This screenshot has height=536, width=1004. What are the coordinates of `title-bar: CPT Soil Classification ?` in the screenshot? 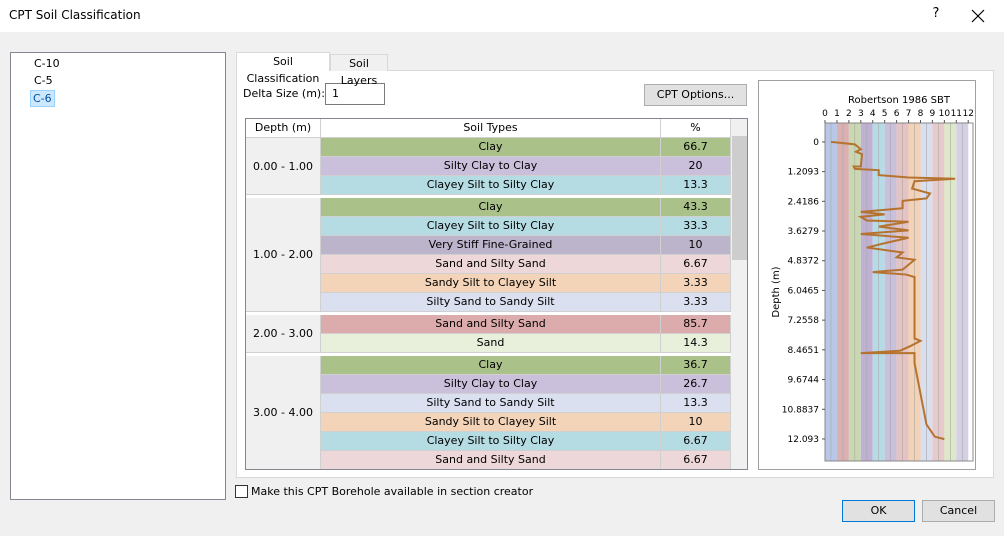 It's located at (502, 16).